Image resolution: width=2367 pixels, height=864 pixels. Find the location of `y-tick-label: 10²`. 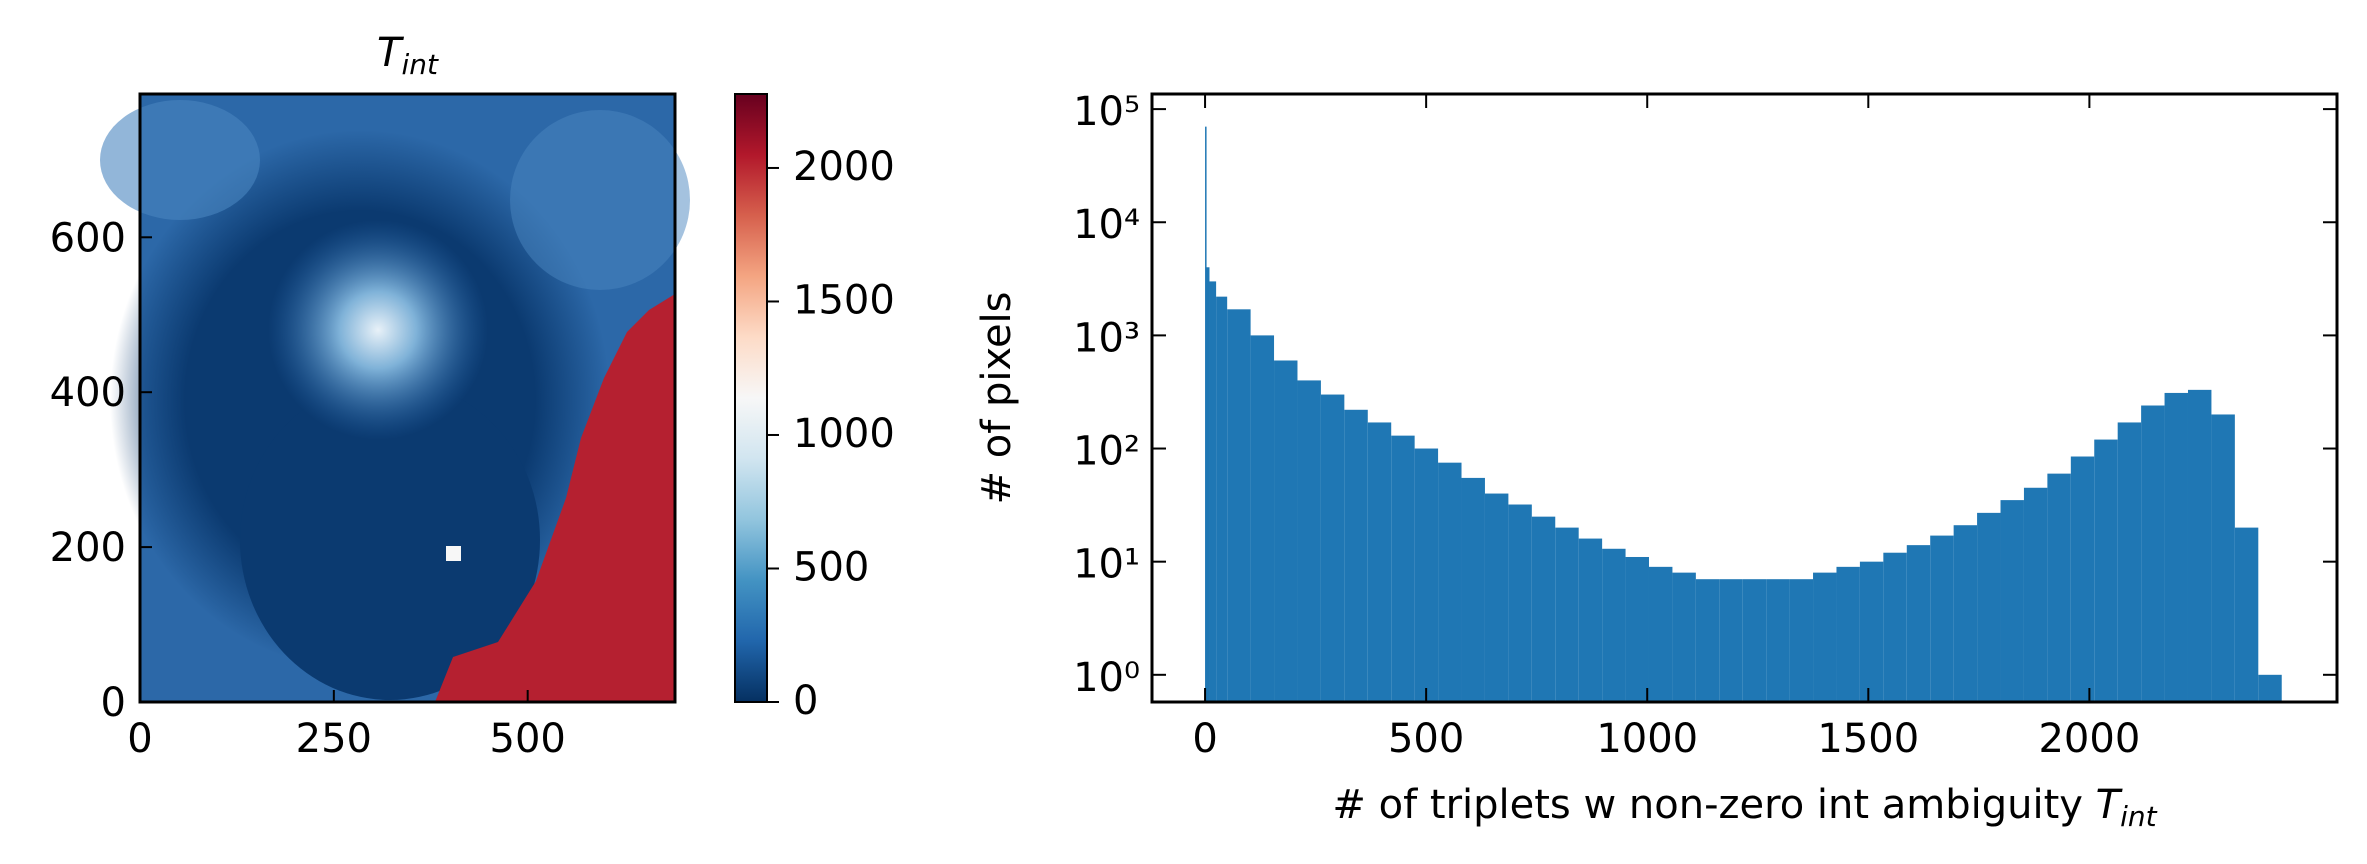

y-tick-label: 10² is located at coordinates (1106, 452).